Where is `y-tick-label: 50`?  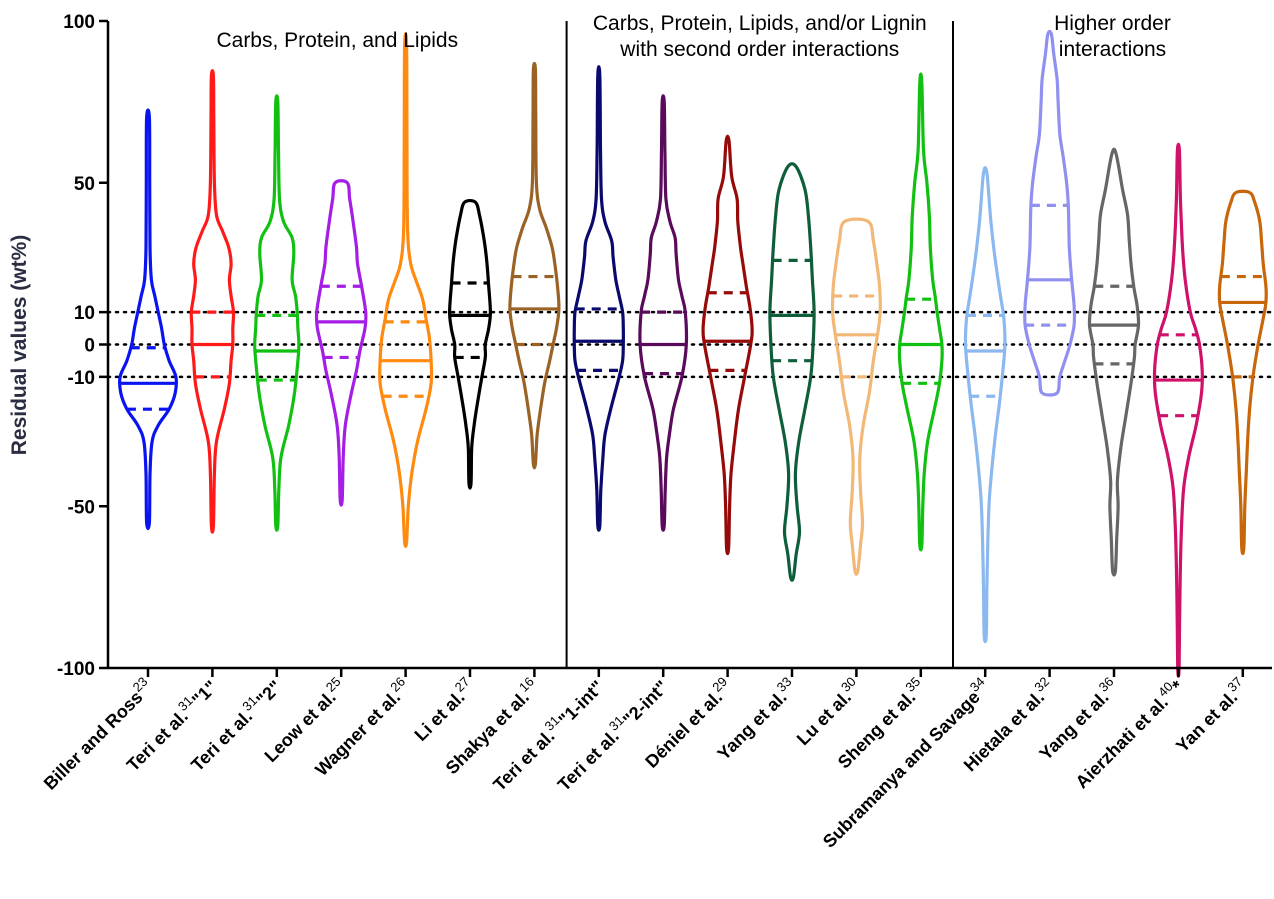 y-tick-label: 50 is located at coordinates (84, 184).